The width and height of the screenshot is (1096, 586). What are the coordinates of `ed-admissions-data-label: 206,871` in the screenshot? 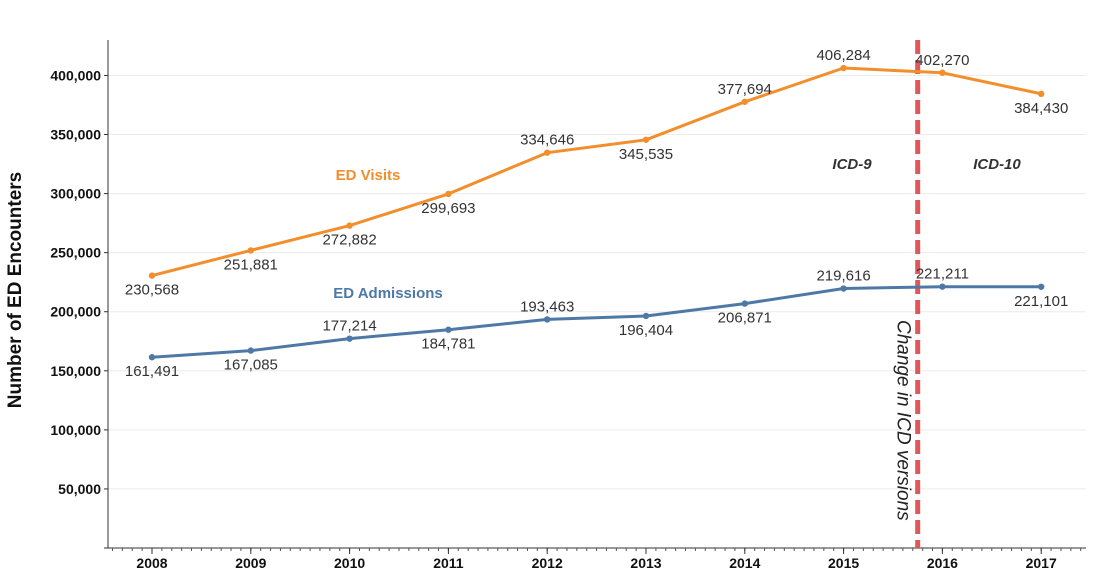 It's located at (745, 318).